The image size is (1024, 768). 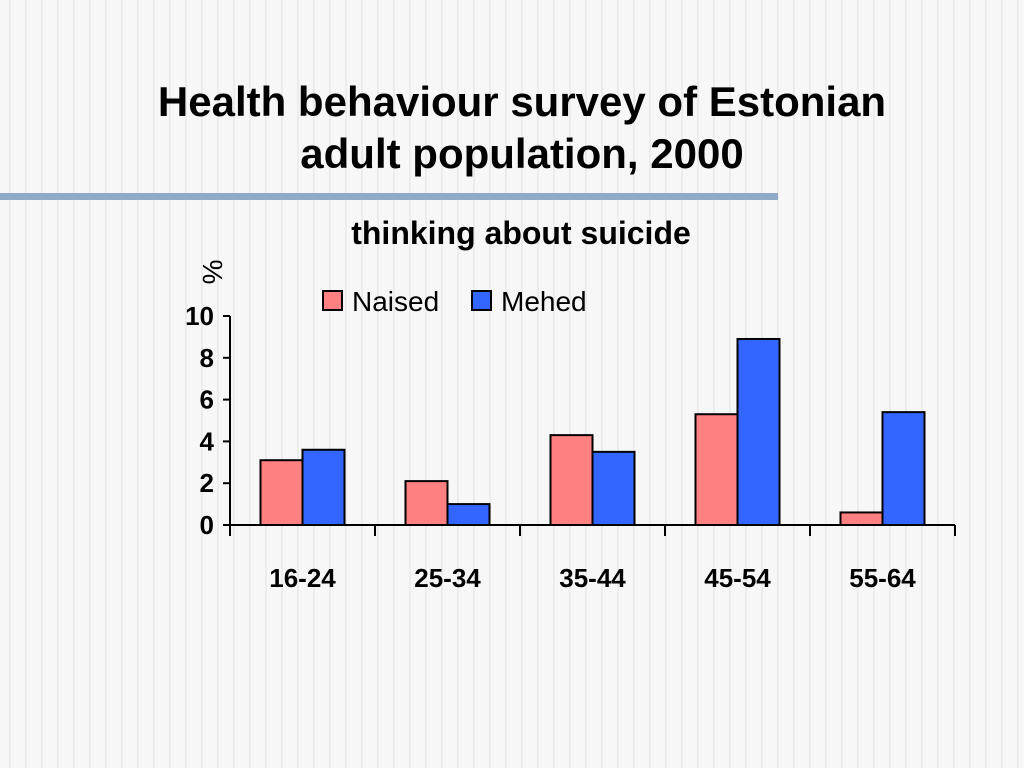 I want to click on y-axis-label: %, so click(x=212, y=272).